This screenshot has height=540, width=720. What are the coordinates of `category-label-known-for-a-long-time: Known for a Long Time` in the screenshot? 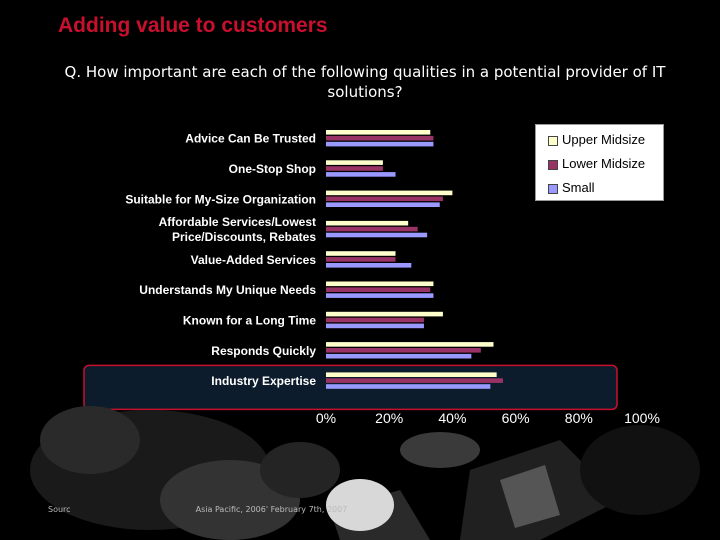 It's located at (249, 321).